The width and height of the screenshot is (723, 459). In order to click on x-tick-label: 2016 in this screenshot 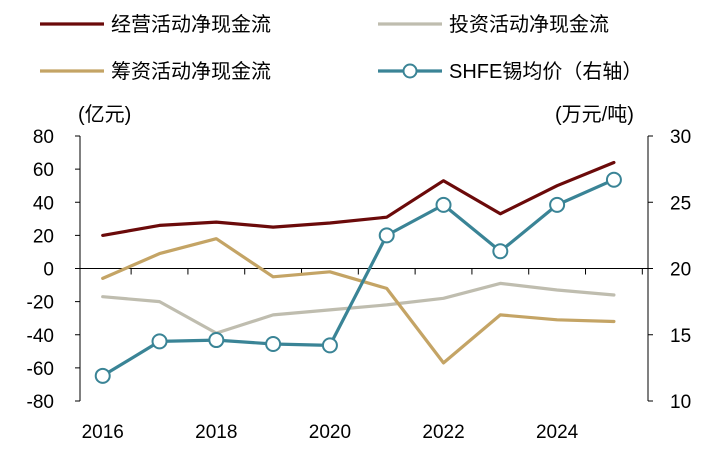, I will do `click(103, 432)`.